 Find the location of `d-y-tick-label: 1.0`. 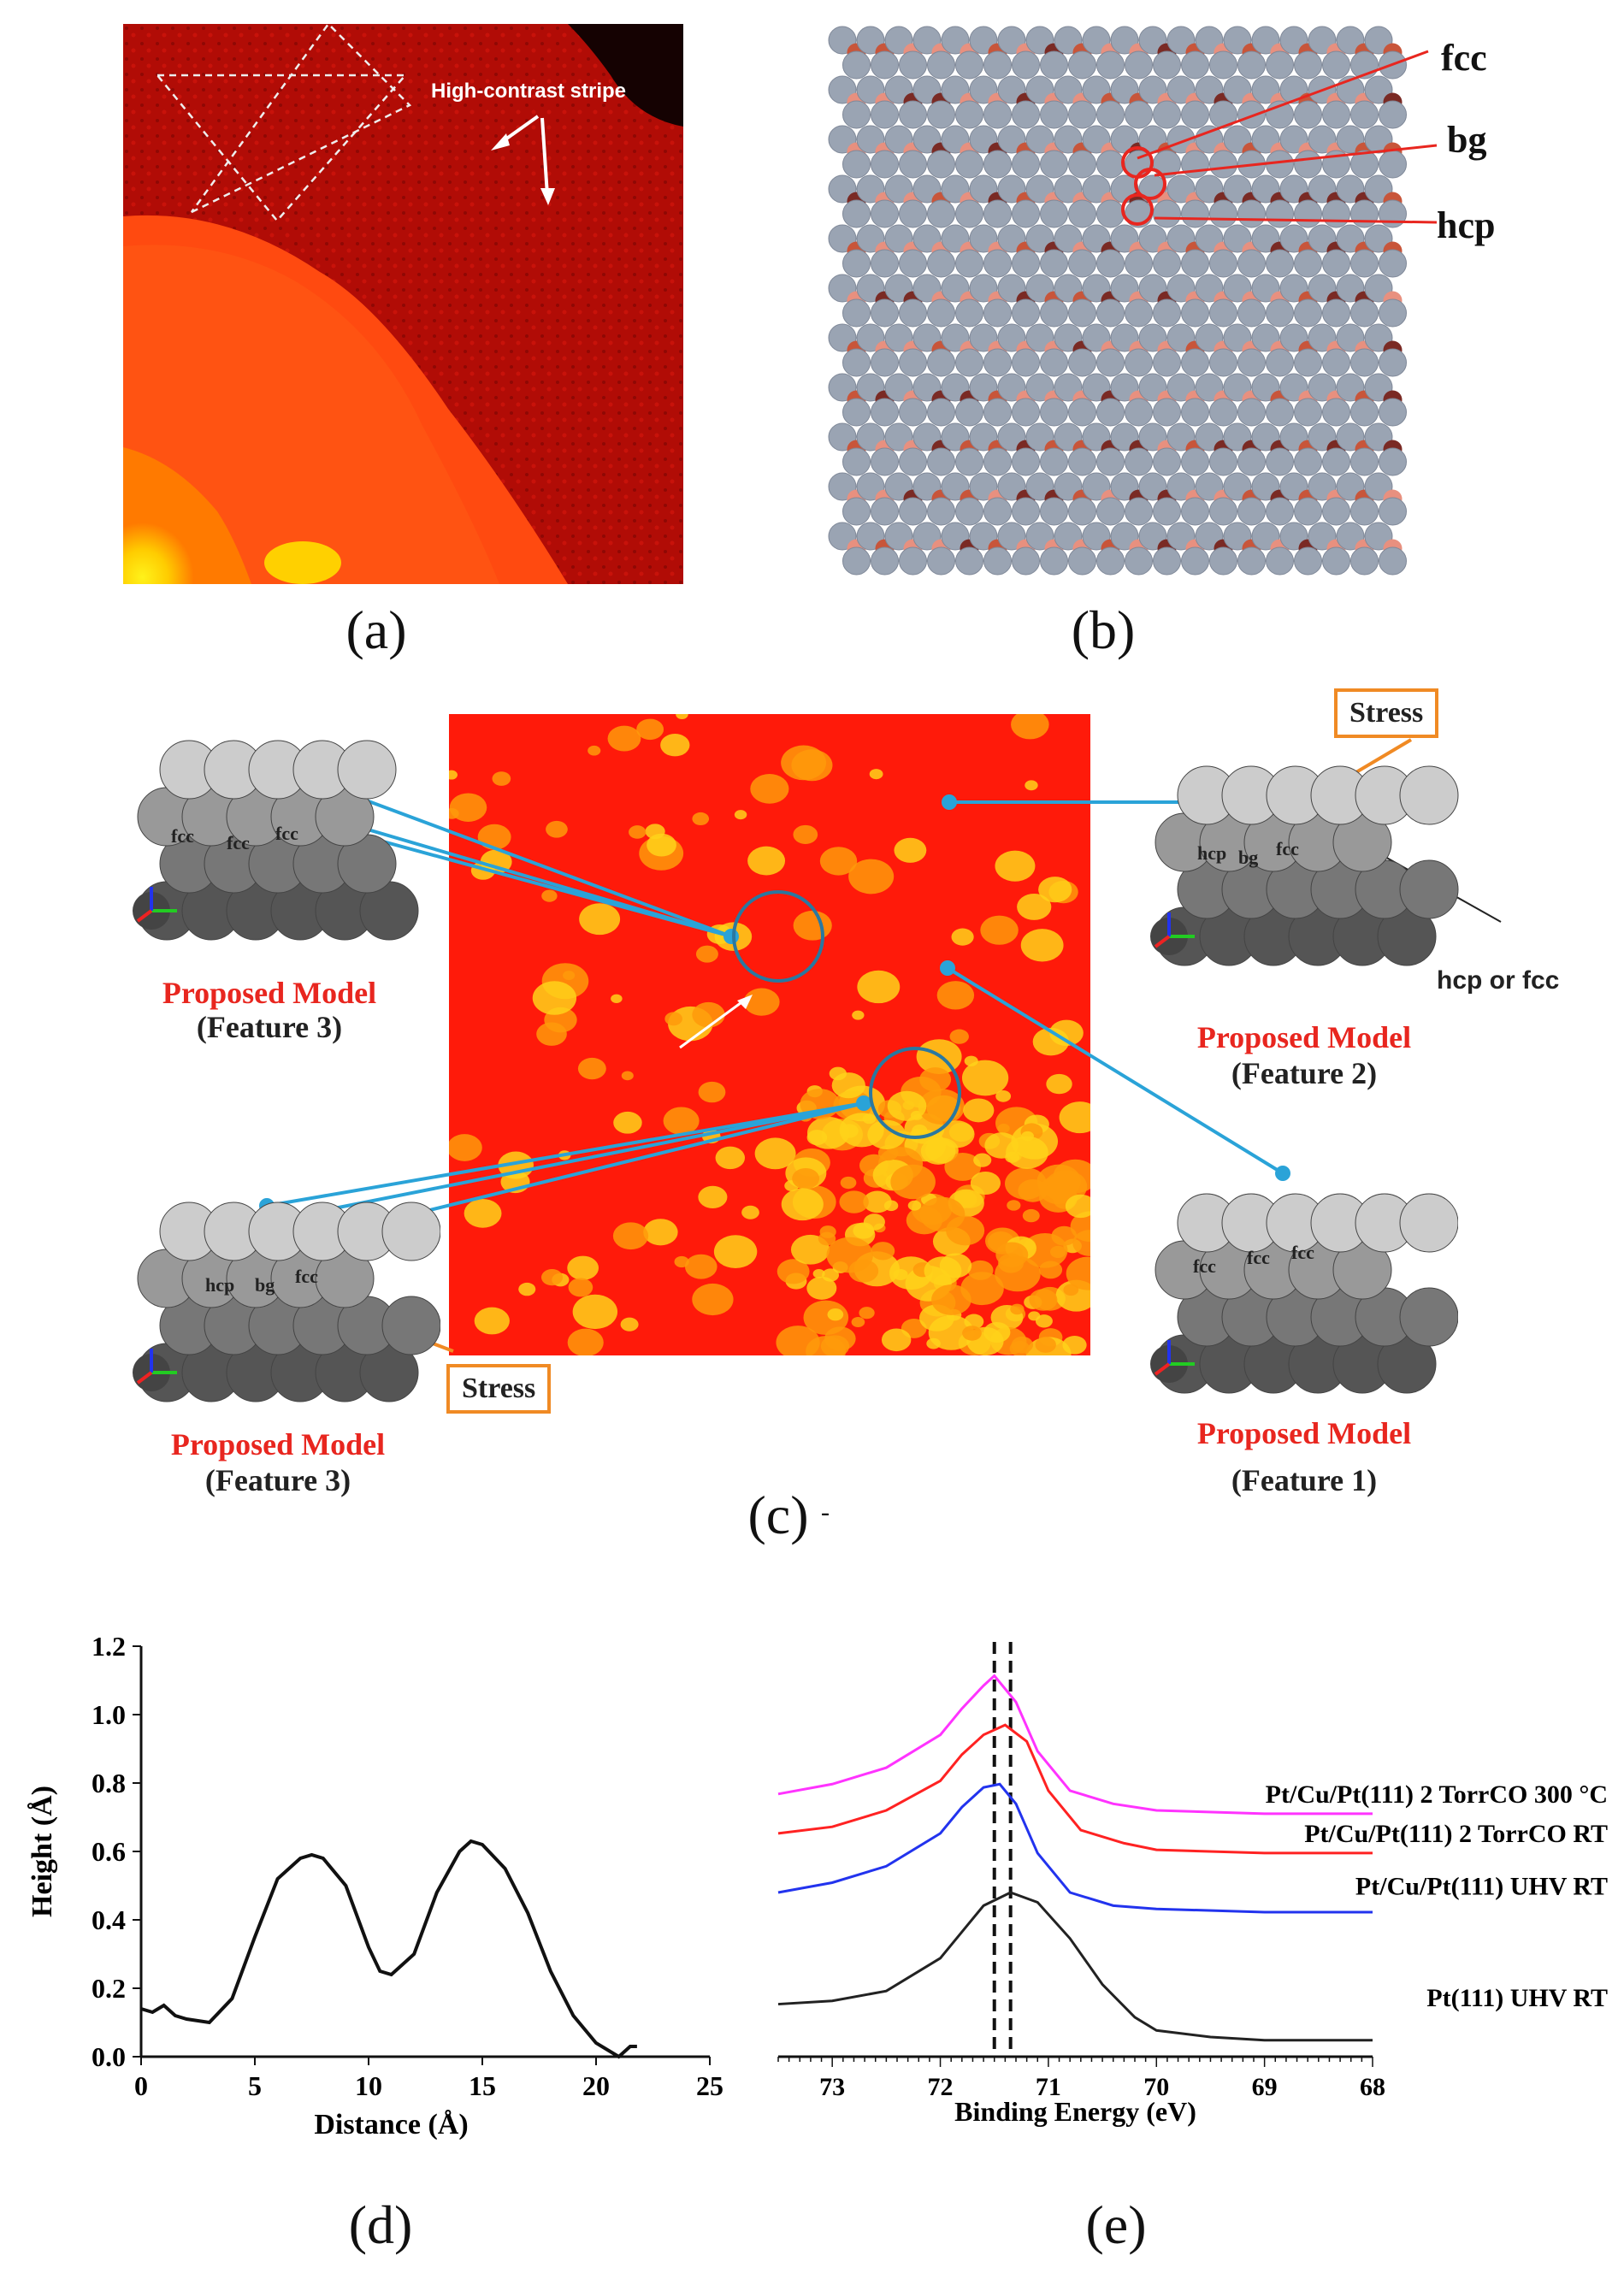

d-y-tick-label: 1.0 is located at coordinates (109, 1714).